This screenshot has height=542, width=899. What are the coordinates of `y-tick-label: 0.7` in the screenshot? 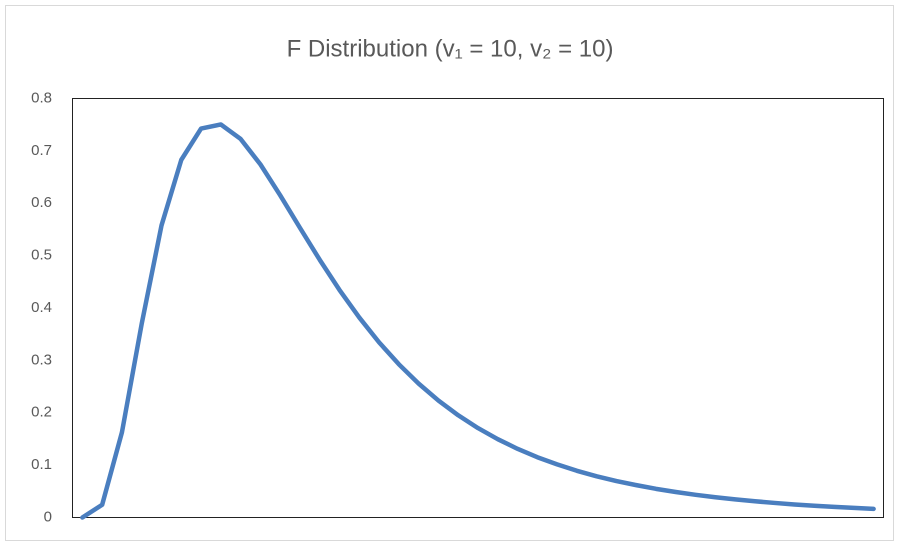 It's located at (41, 150).